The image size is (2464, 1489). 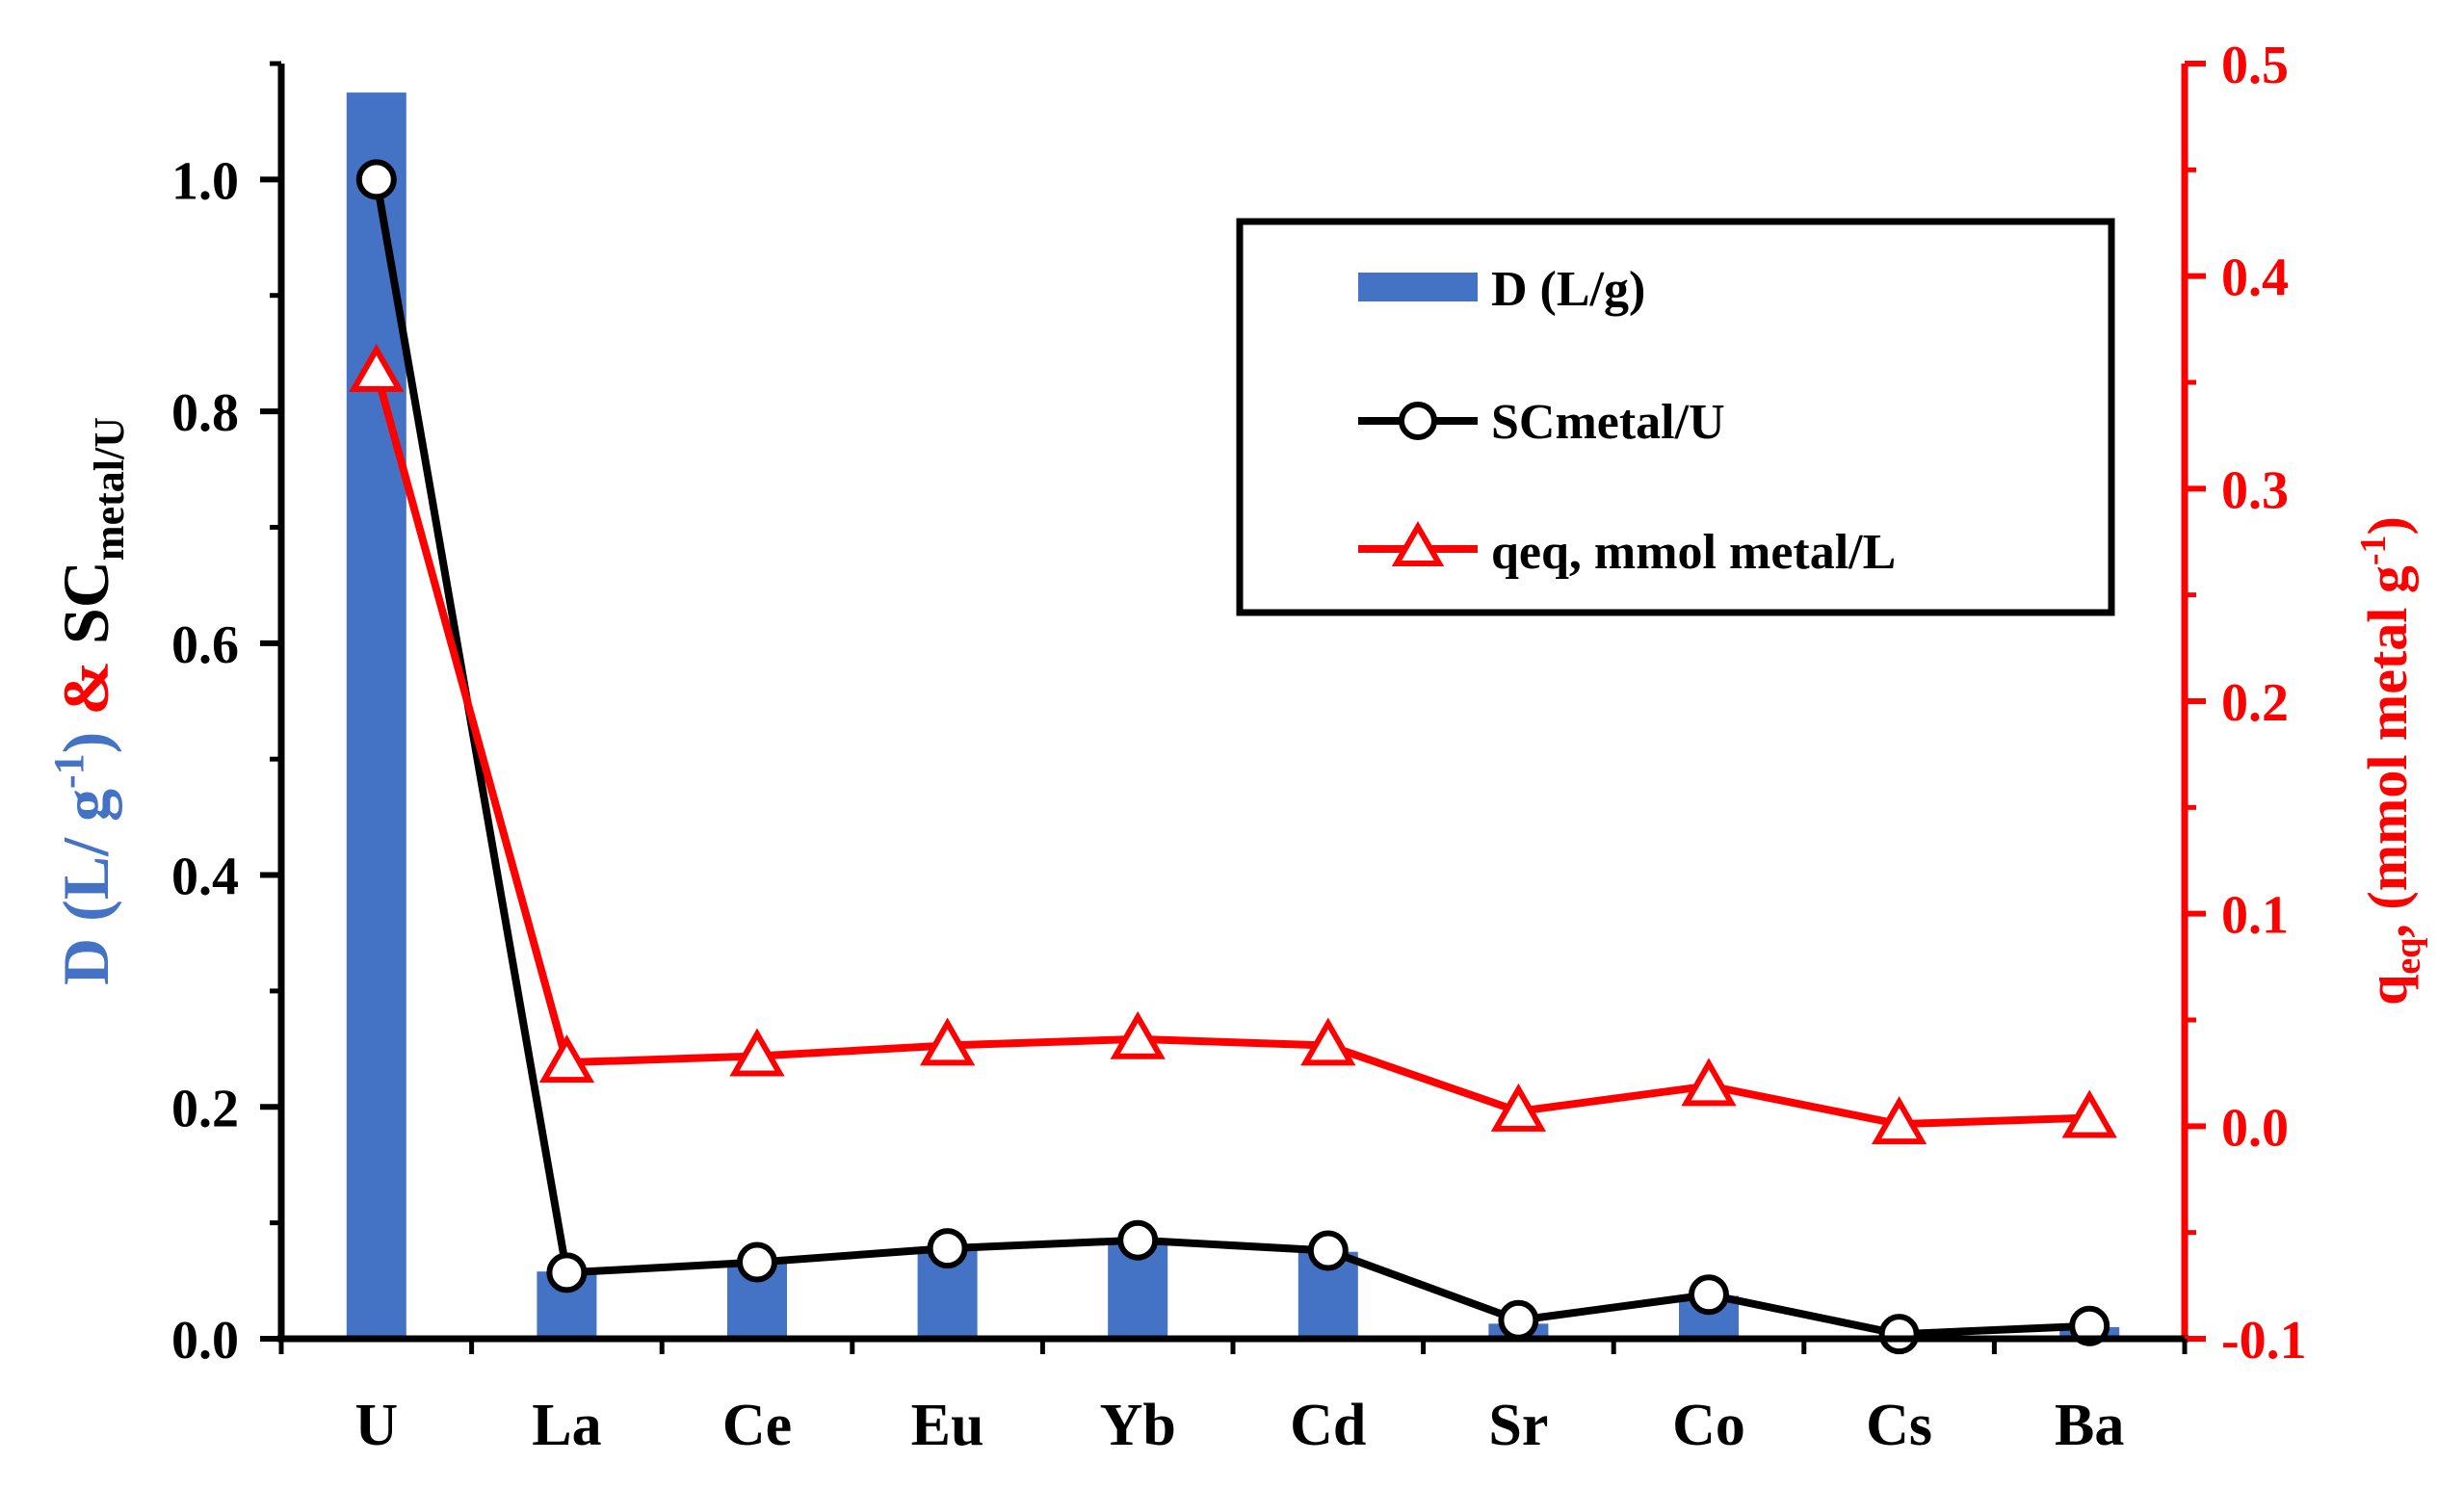 What do you see at coordinates (205, 413) in the screenshot?
I see `left-tick-label: 0.8` at bounding box center [205, 413].